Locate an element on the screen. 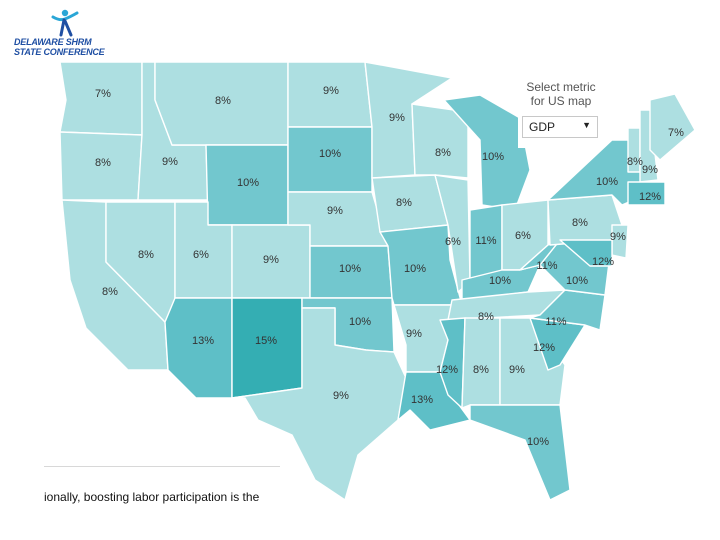 This screenshot has height=540, width=720. state-me is located at coordinates (672, 127).